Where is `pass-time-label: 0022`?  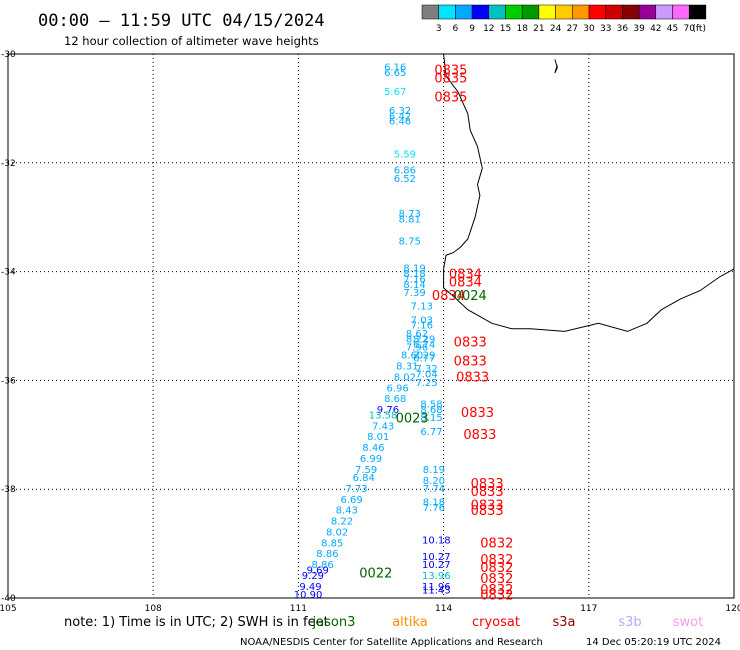 pass-time-label: 0022 is located at coordinates (375, 574).